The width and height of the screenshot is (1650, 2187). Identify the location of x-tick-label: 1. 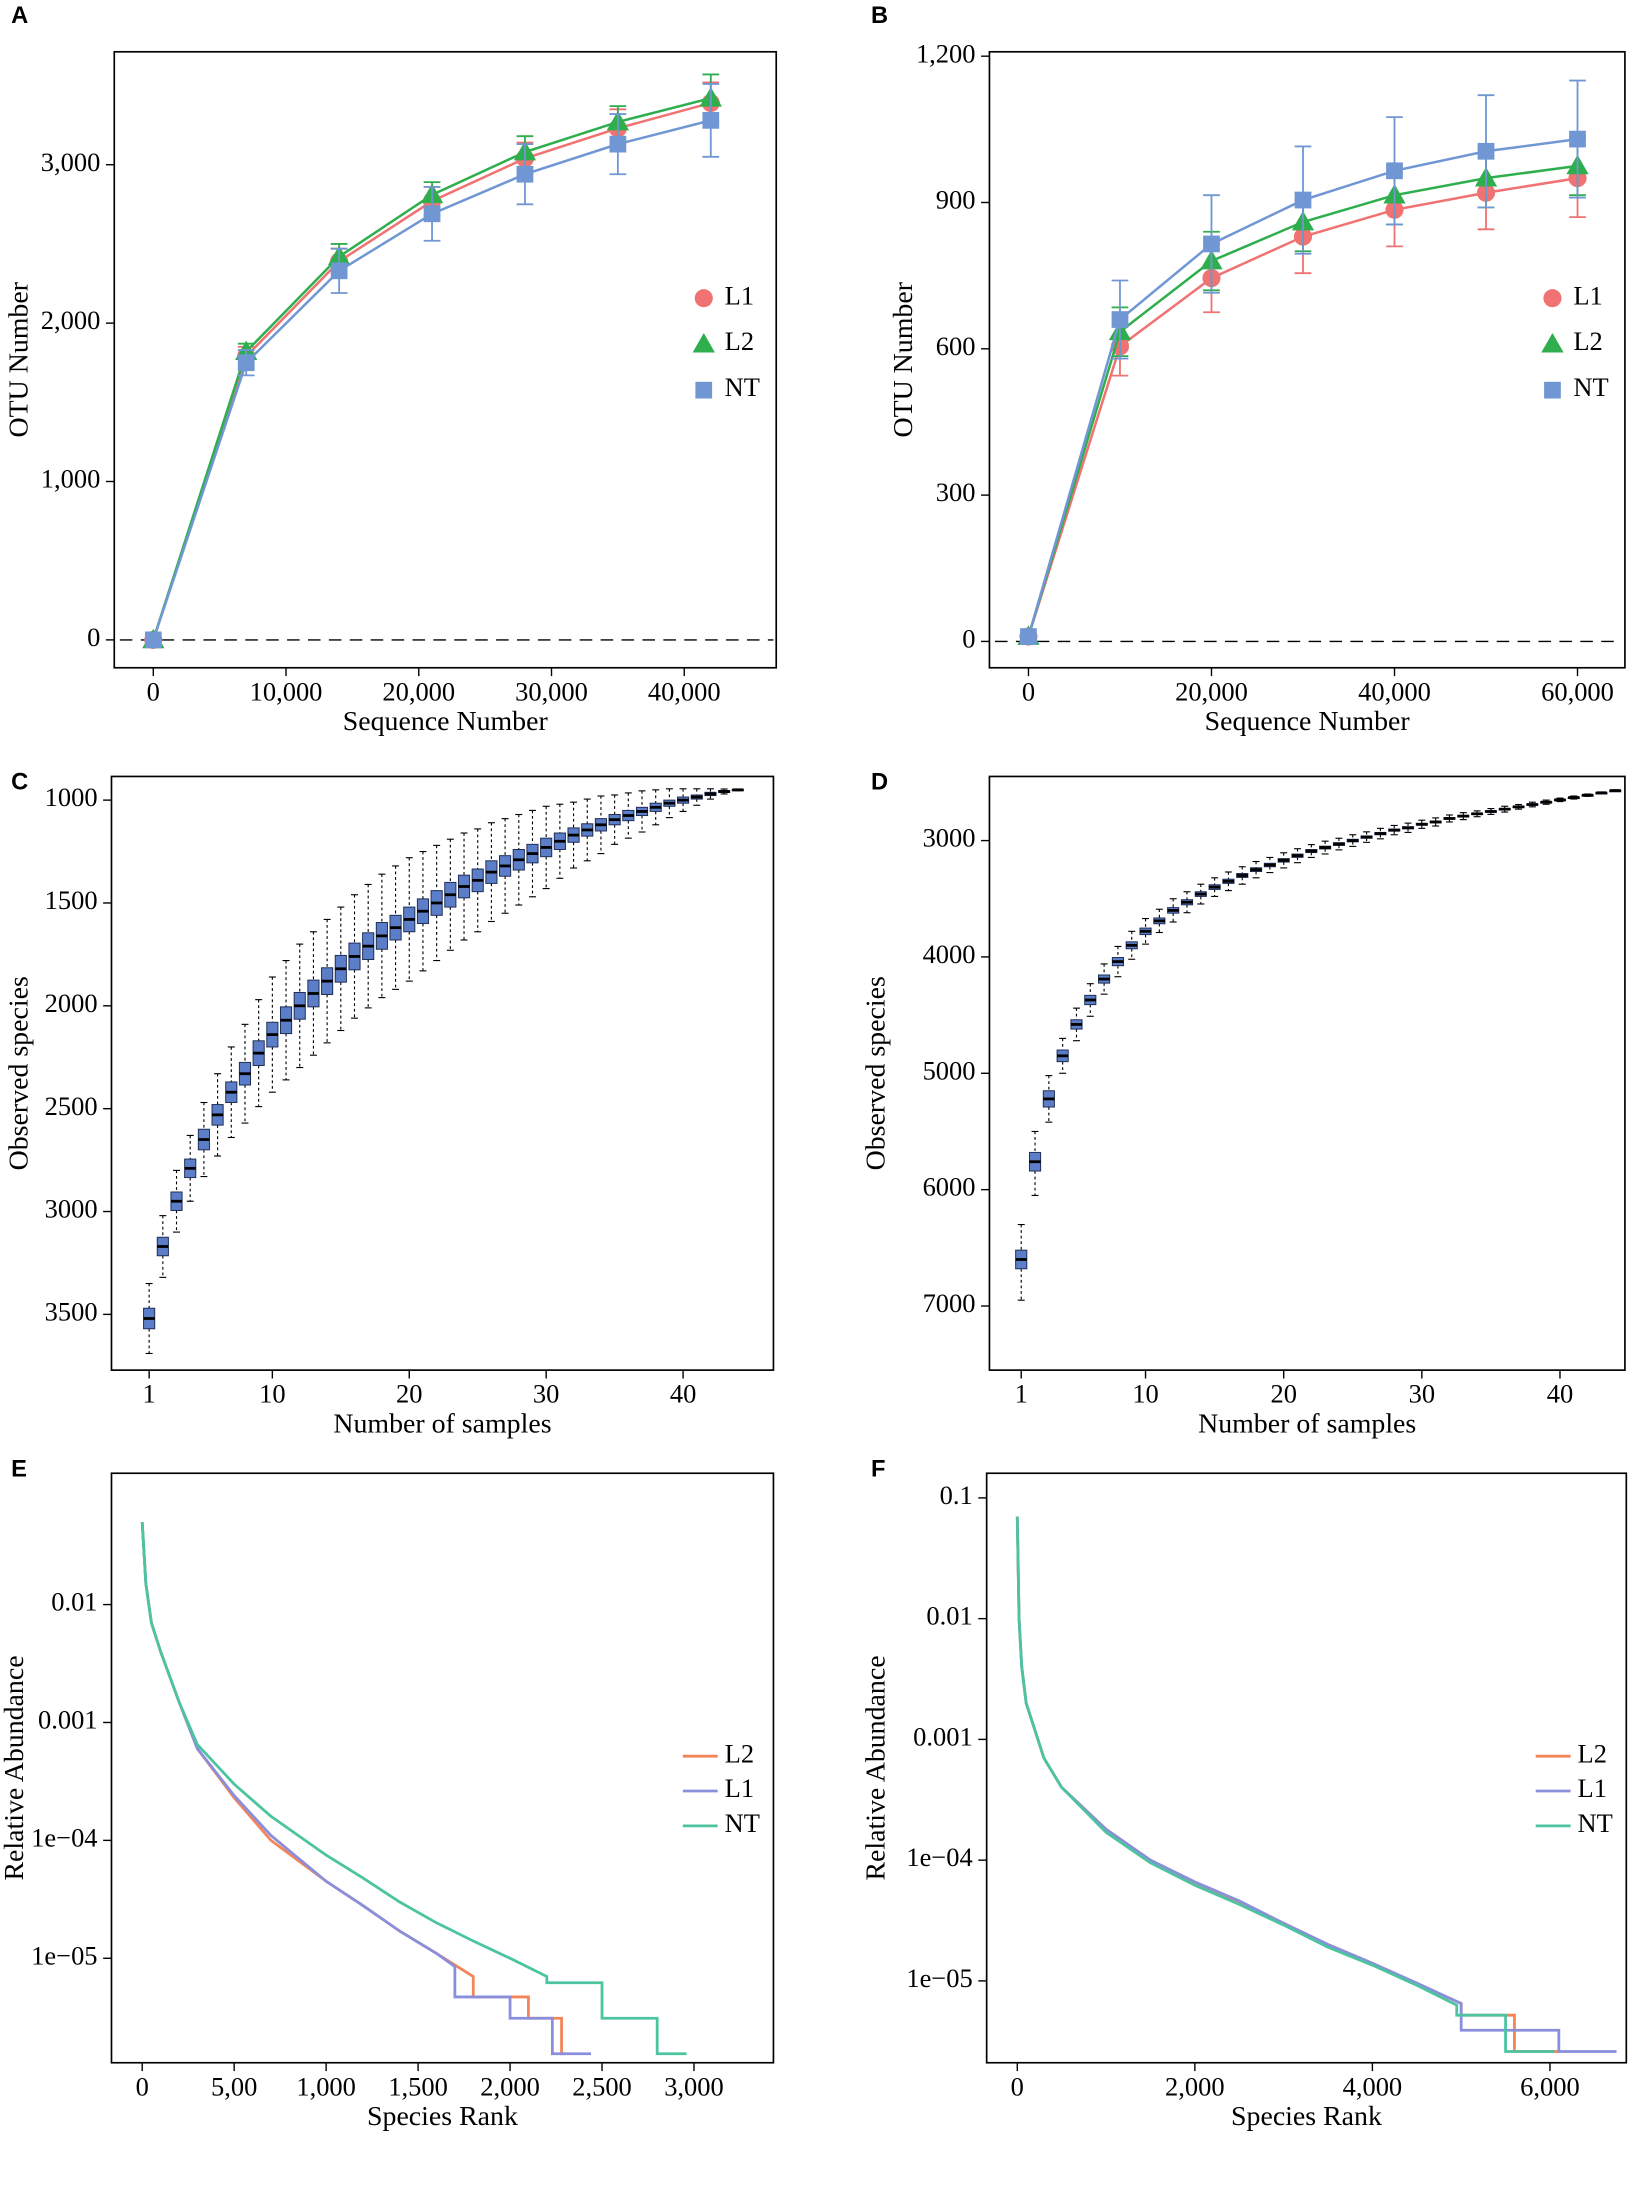
(1021, 1394).